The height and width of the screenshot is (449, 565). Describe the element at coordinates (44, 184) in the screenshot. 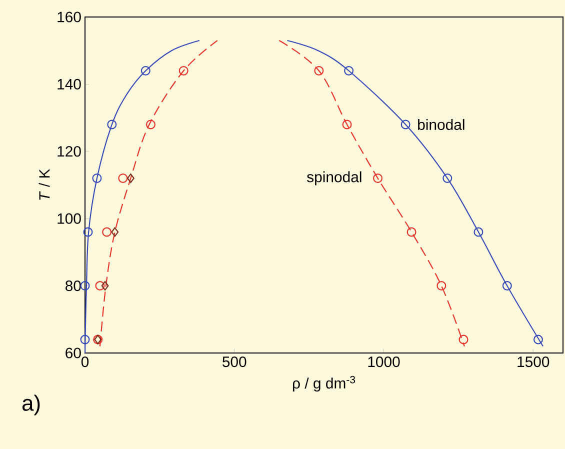

I see `y-axis-title: T / K` at that location.